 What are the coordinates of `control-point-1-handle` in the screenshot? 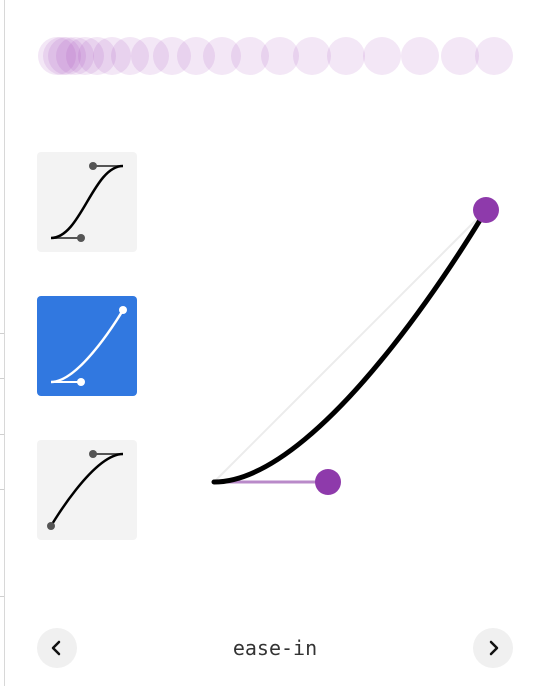 It's located at (328, 482).